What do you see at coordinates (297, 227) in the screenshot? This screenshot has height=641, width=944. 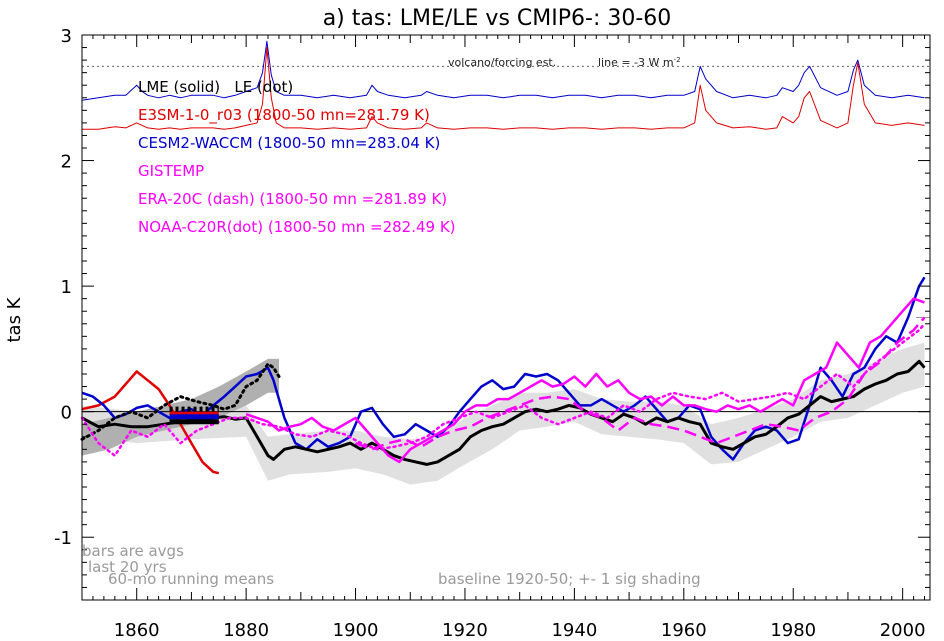 I see `legend-entry-noaa: NOAA-C20R(dot) (1800-50 mn =282.49 K)` at bounding box center [297, 227].